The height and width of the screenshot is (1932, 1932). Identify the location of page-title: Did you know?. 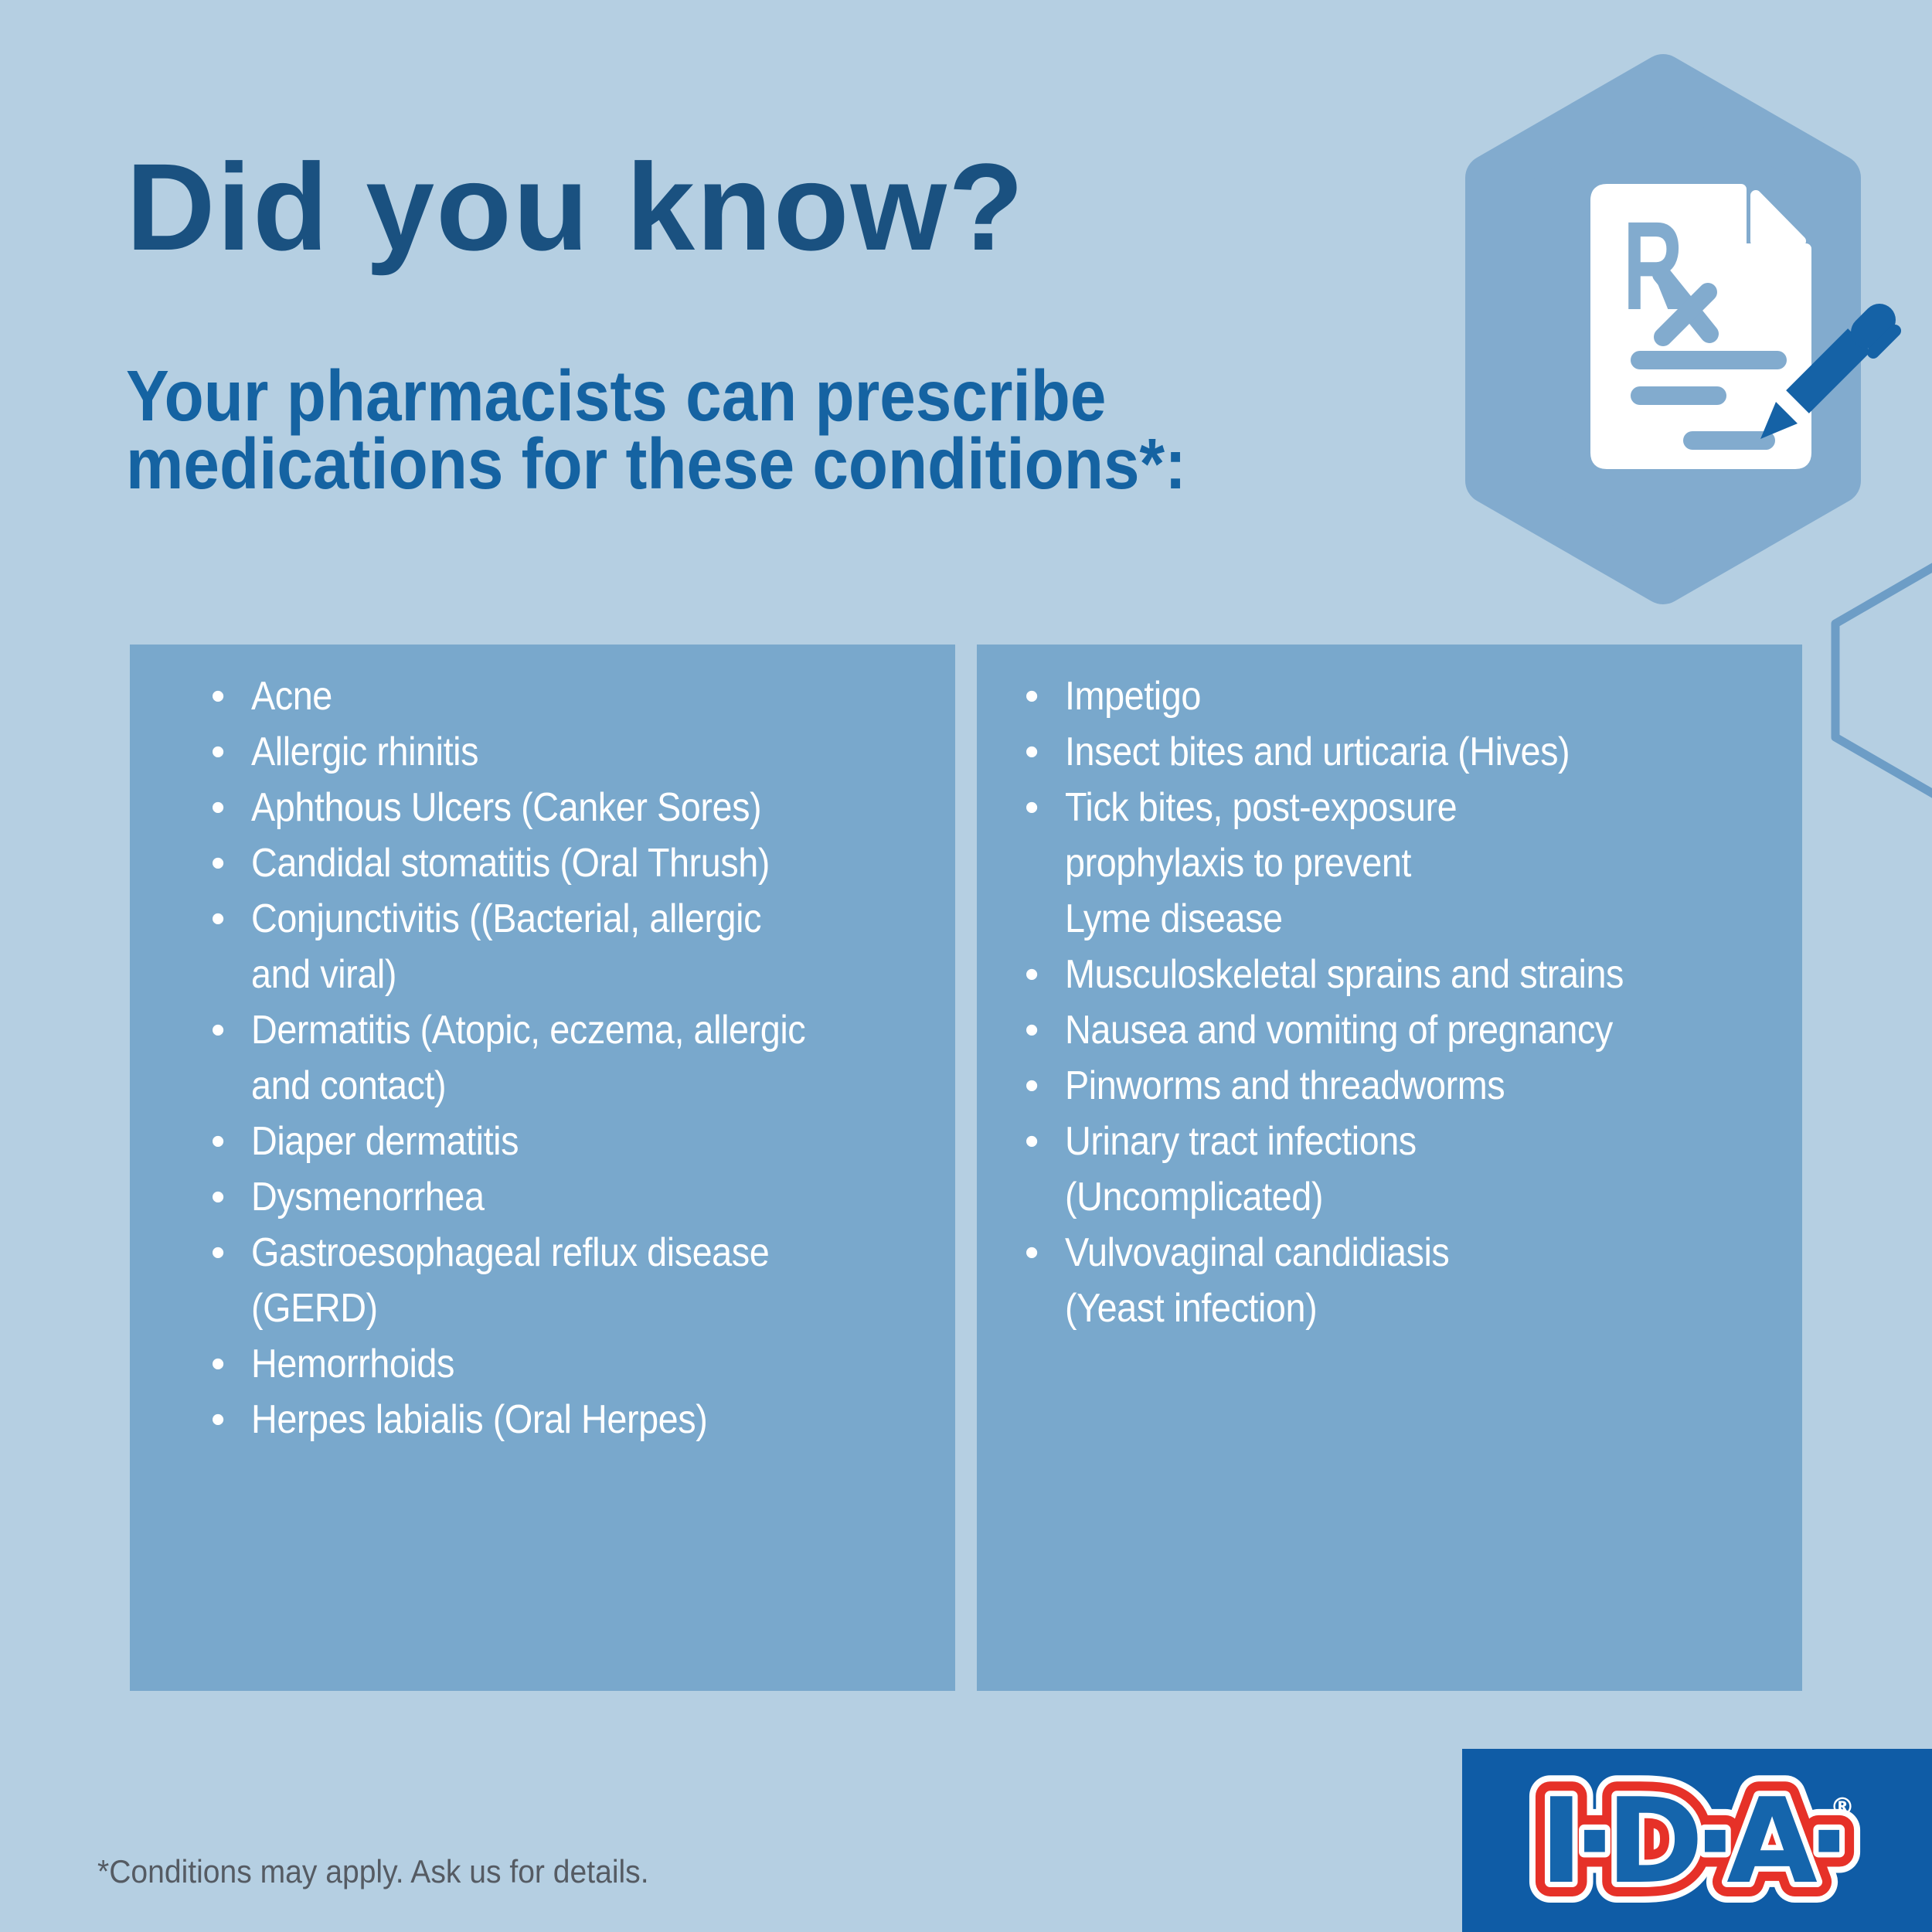
(576, 207).